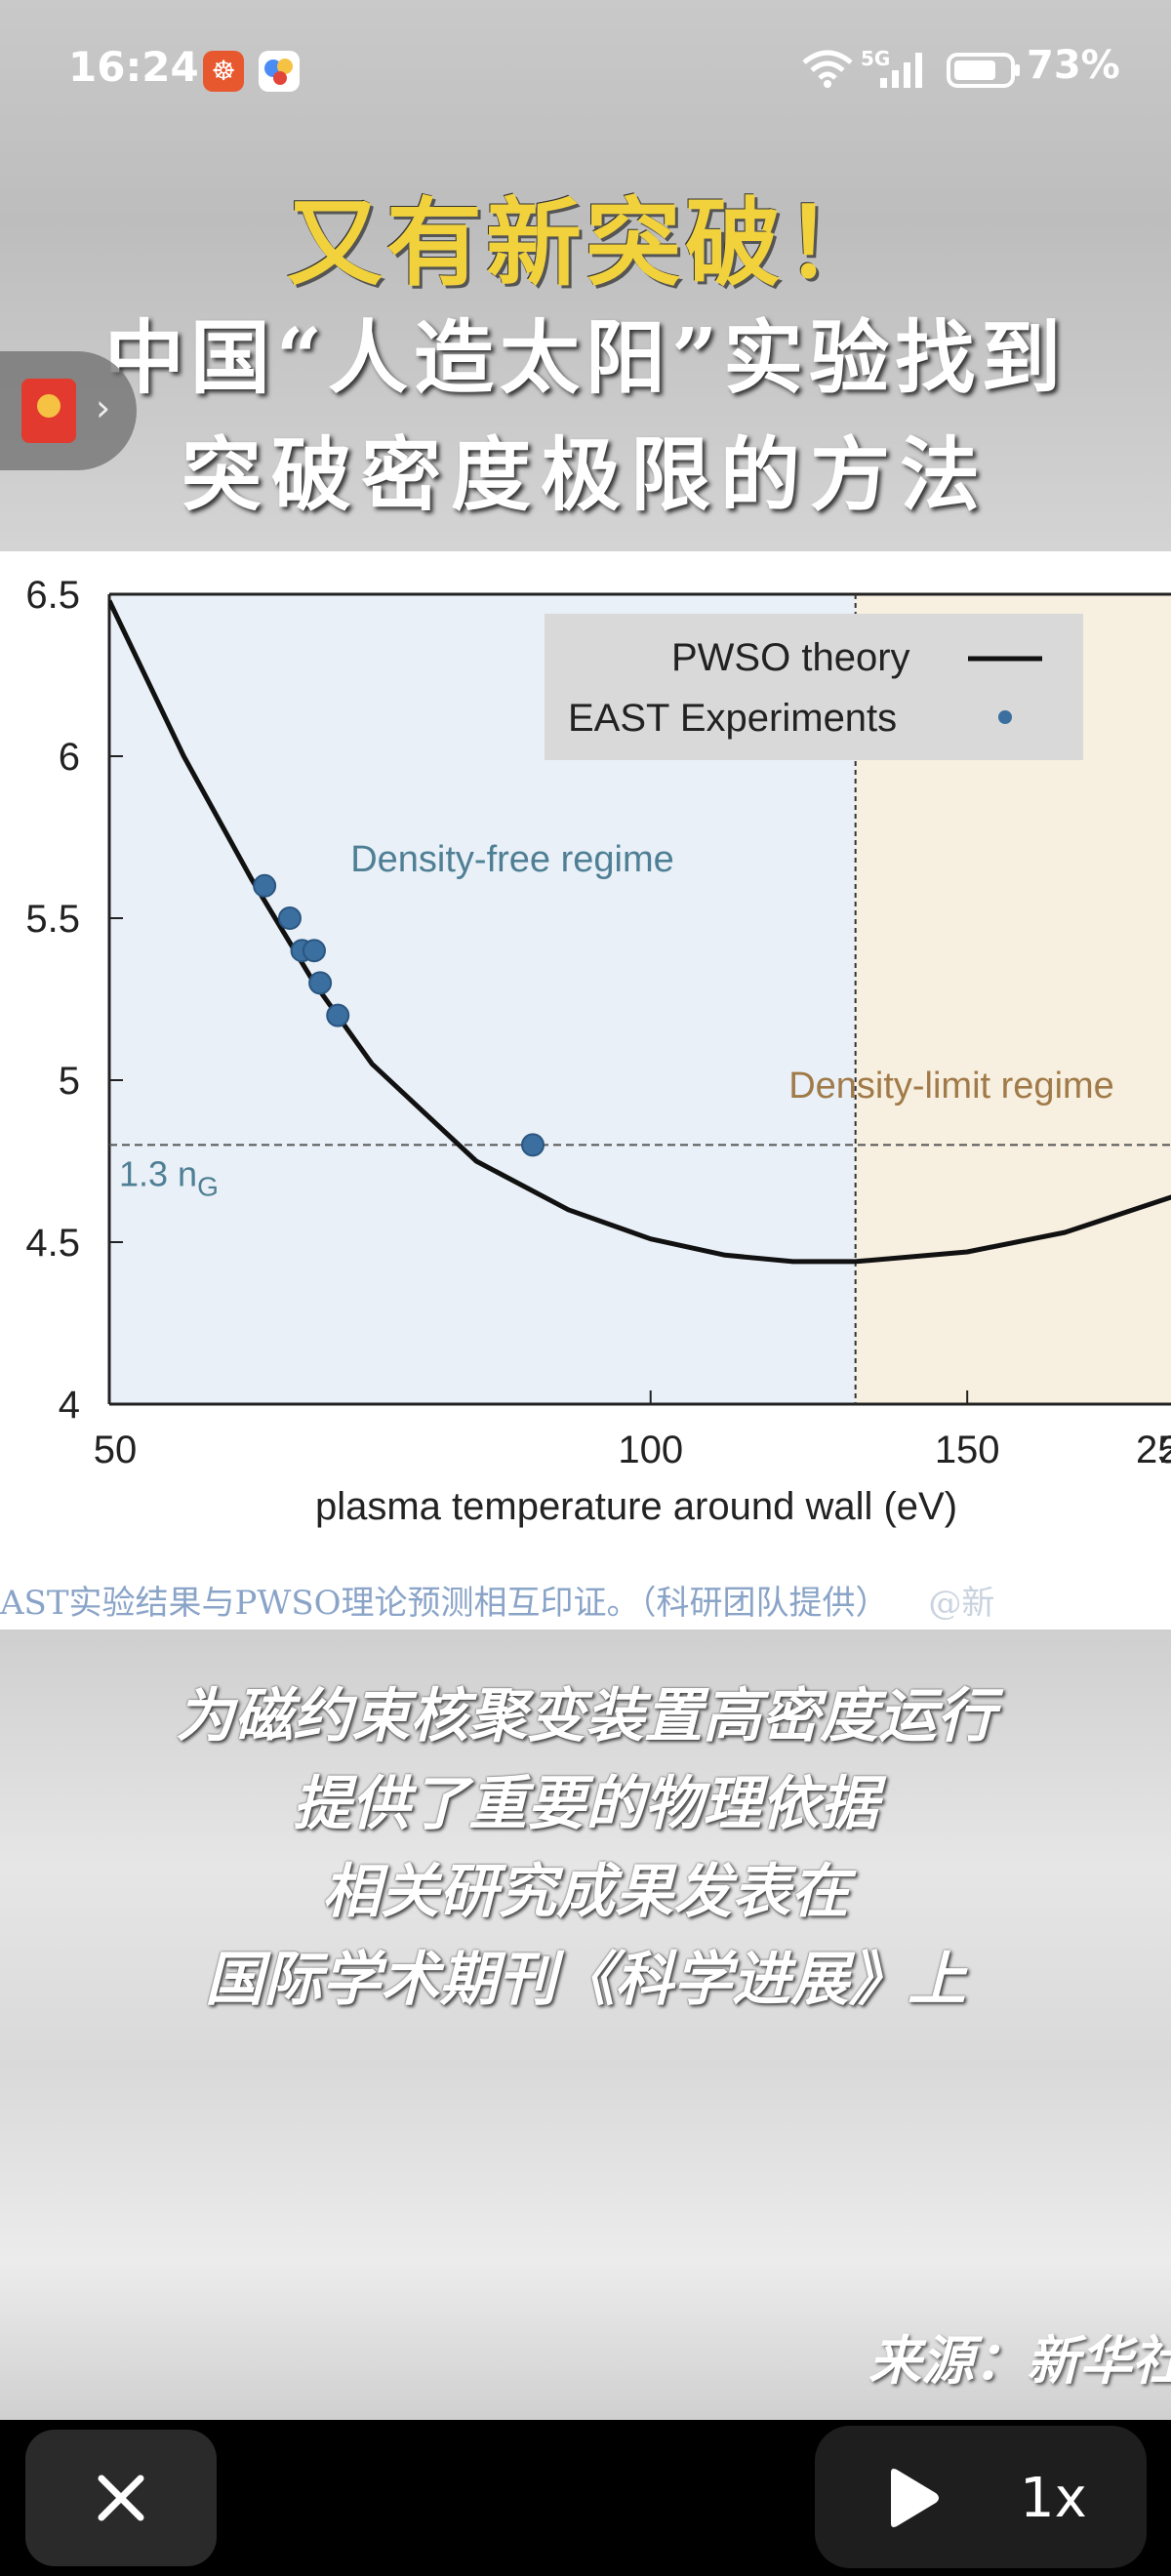 The image size is (1171, 2576). I want to click on x-tick-label: 150, so click(967, 1450).